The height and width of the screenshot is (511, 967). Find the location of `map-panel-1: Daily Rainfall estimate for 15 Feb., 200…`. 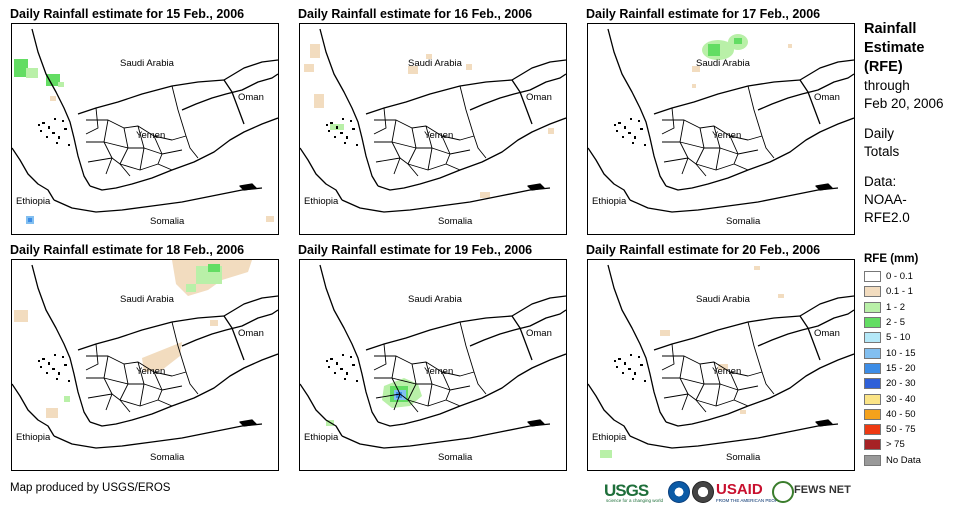

map-panel-1: Daily Rainfall estimate for 15 Feb., 200… is located at coordinates (155, 125).